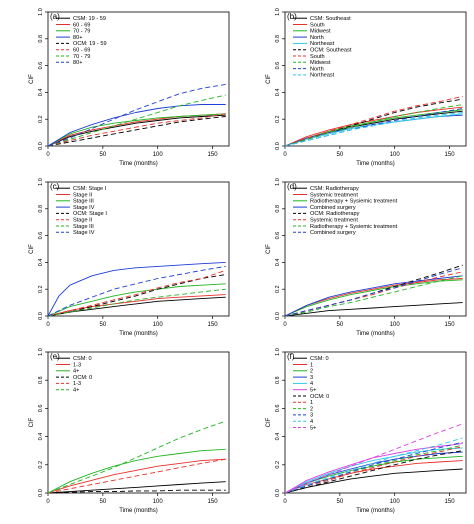 The height and width of the screenshot is (524, 474). What do you see at coordinates (317, 57) in the screenshot?
I see `legend-label: South` at bounding box center [317, 57].